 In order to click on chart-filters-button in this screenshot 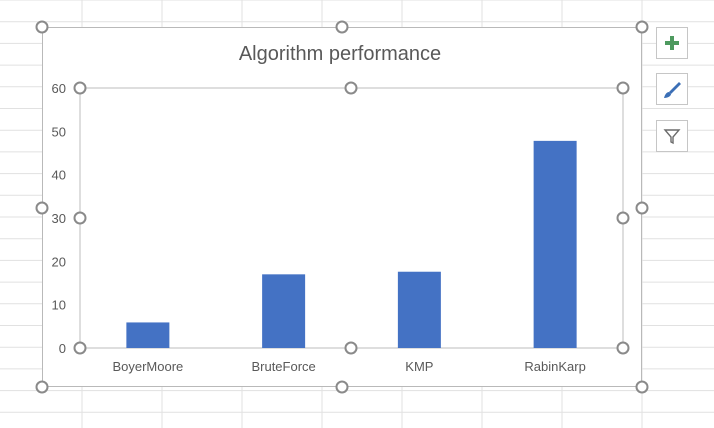, I will do `click(672, 136)`.